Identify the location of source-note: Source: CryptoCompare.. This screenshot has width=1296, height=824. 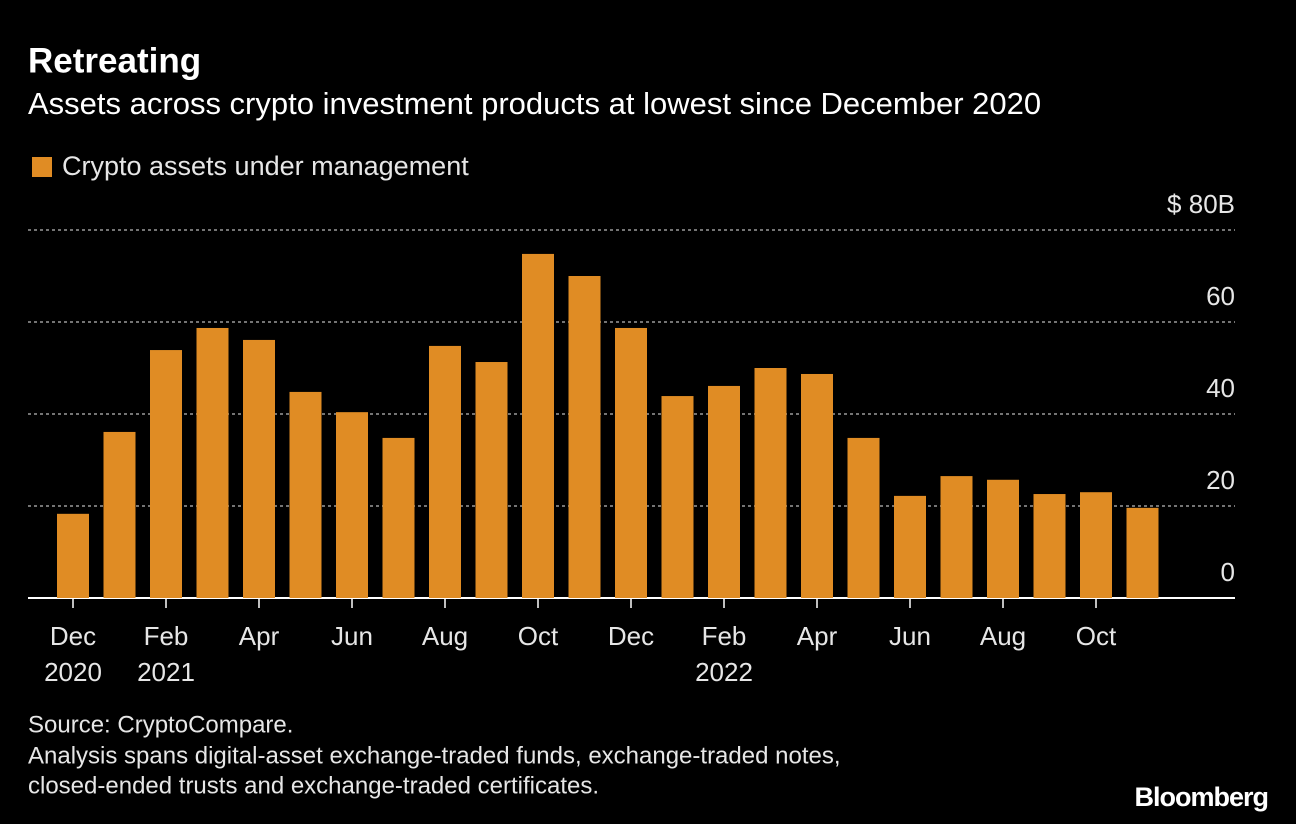
(160, 724).